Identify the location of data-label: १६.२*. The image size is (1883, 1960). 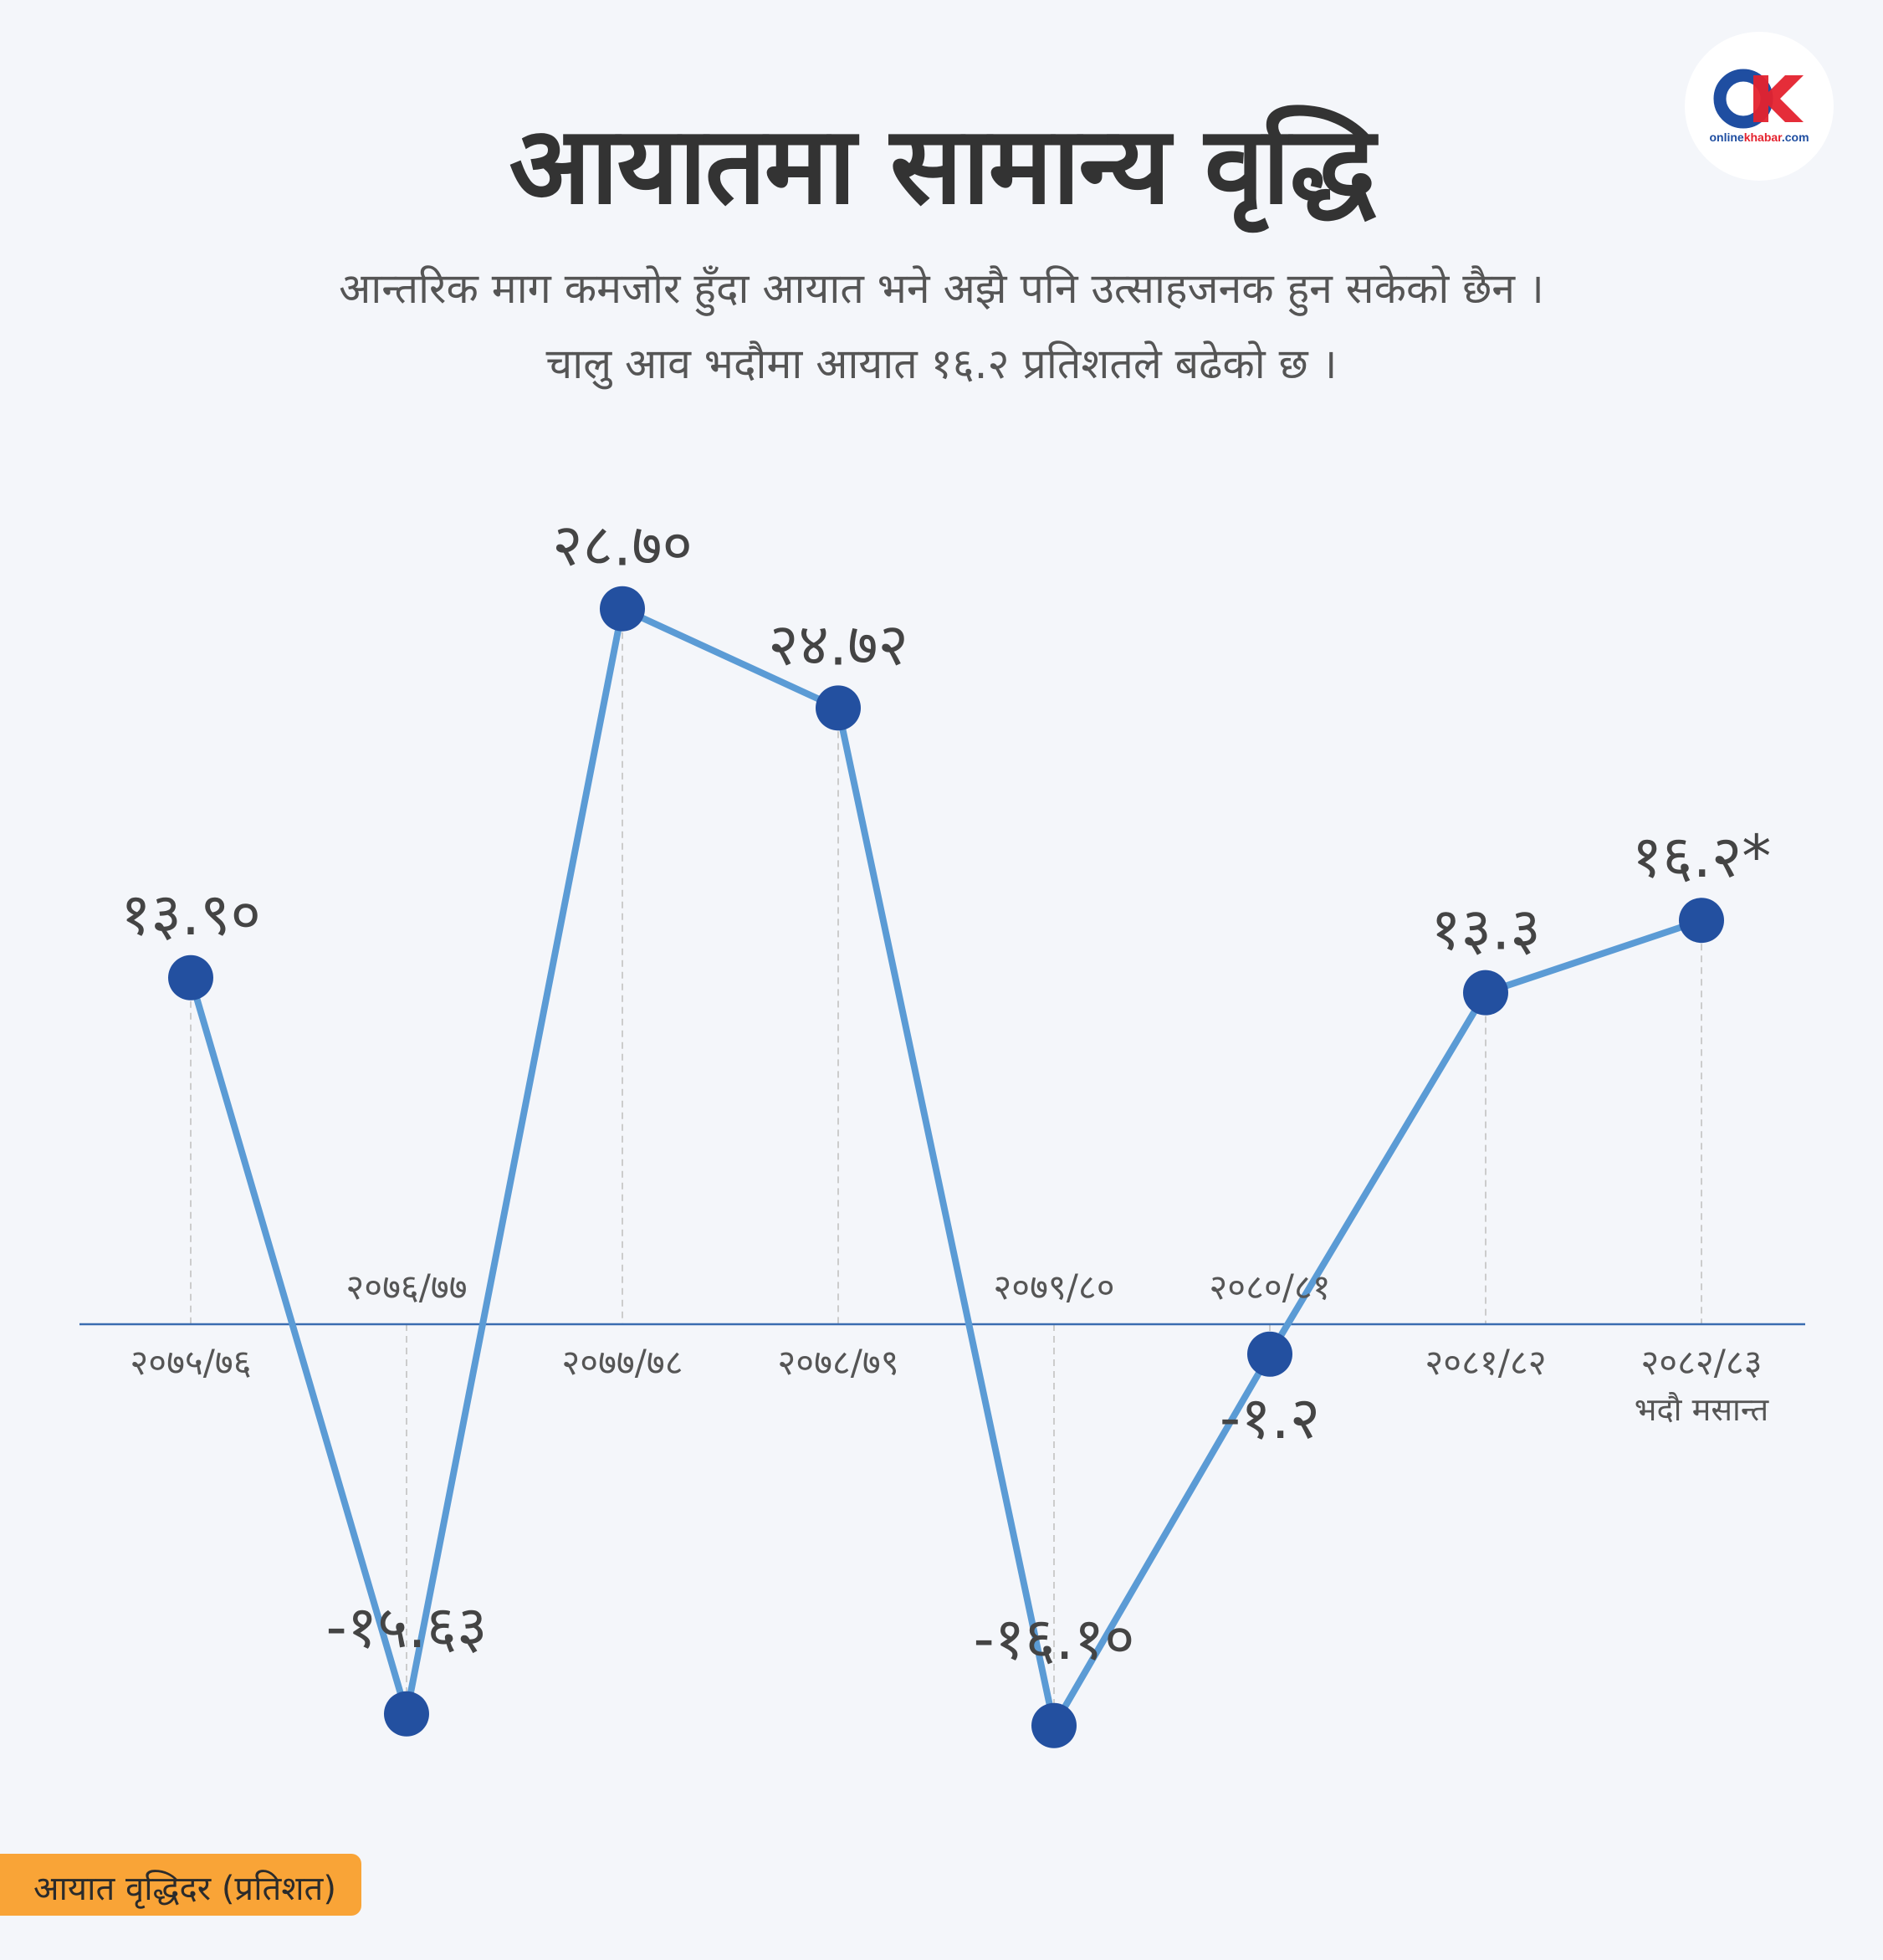
(1701, 857).